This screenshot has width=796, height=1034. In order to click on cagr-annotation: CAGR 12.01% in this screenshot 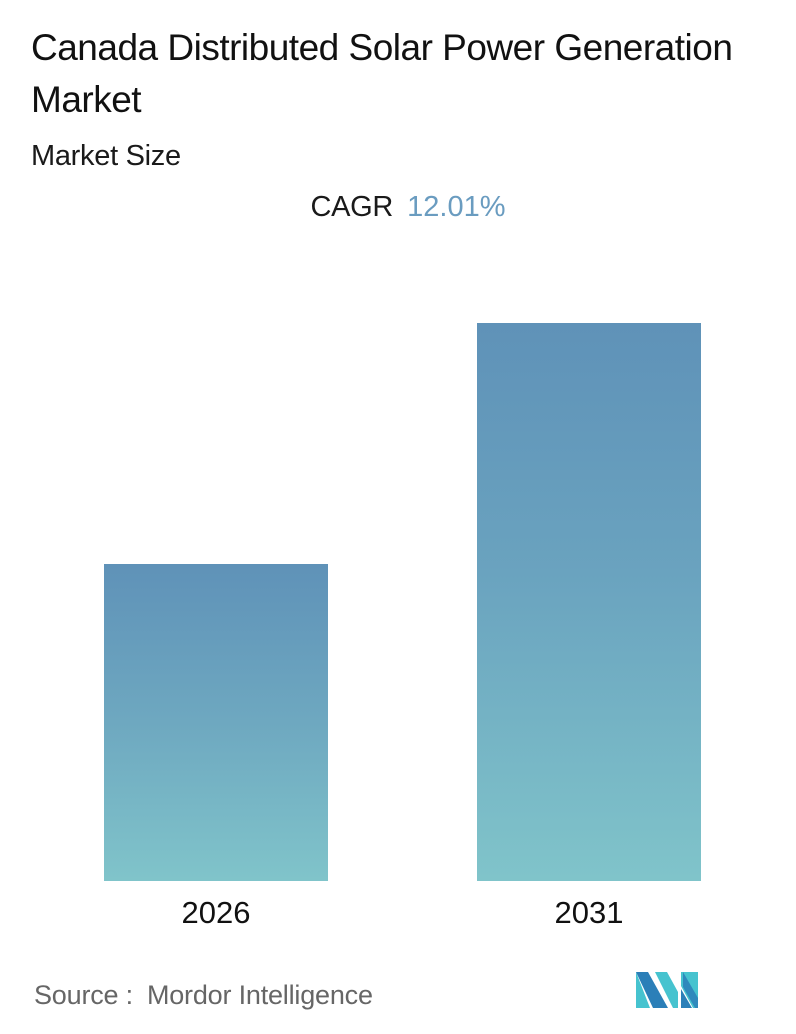, I will do `click(398, 207)`.